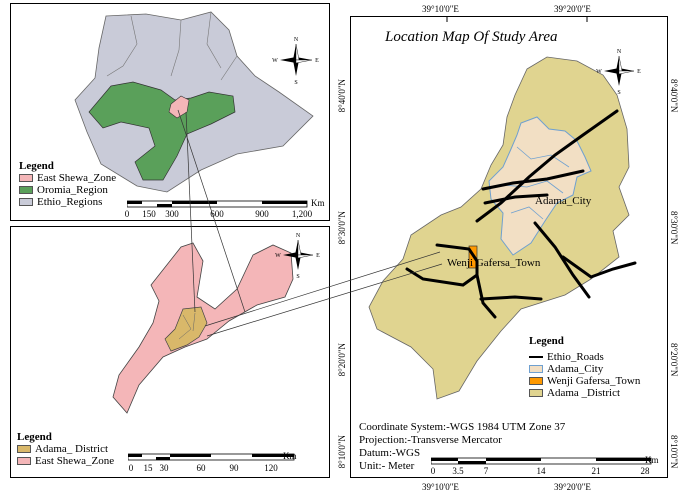 The width and height of the screenshot is (685, 498). What do you see at coordinates (674, 96) in the screenshot?
I see `right-coord-1: 8°40'0"N` at bounding box center [674, 96].